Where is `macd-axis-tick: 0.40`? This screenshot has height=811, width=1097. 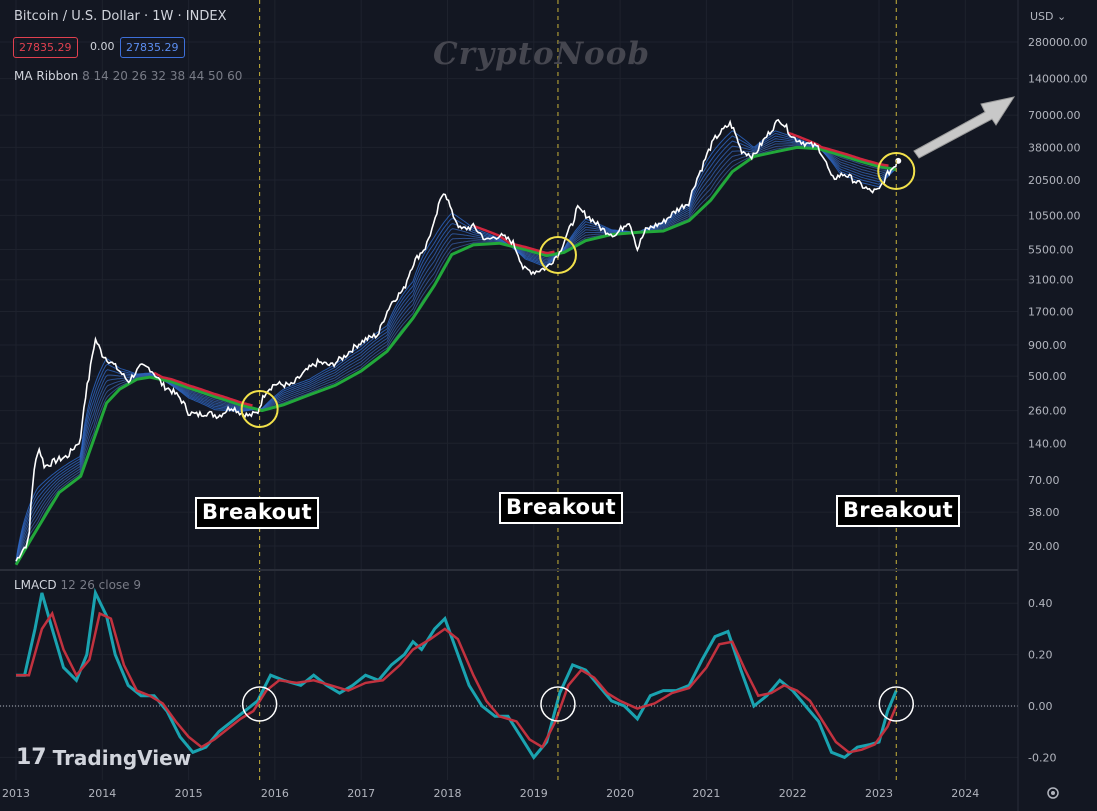
macd-axis-tick: 0.40 is located at coordinates (1040, 603).